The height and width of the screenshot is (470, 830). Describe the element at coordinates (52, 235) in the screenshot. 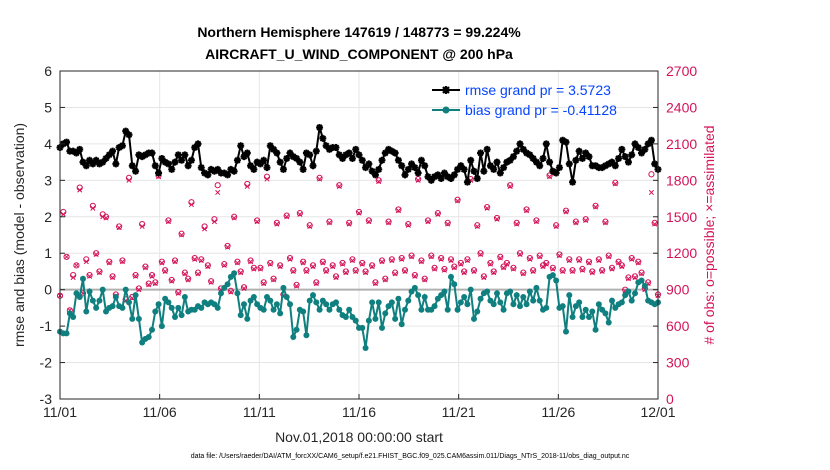

I see `y-axis-left: -3 -2 -1 0 1 2 3 4 5 6` at that location.